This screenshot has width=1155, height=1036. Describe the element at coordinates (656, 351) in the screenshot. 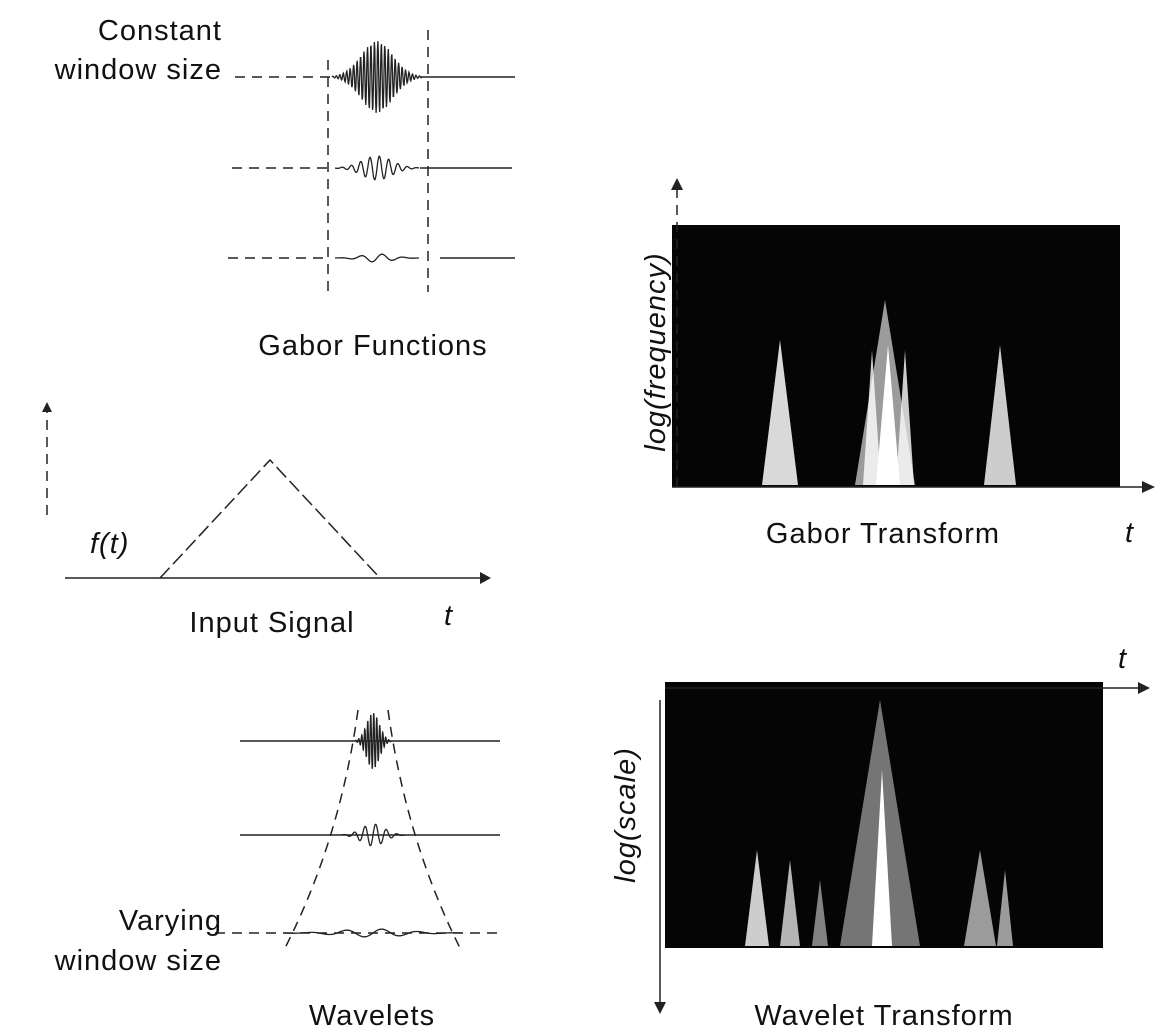

I see `y-axis-label: log(frequency)` at that location.